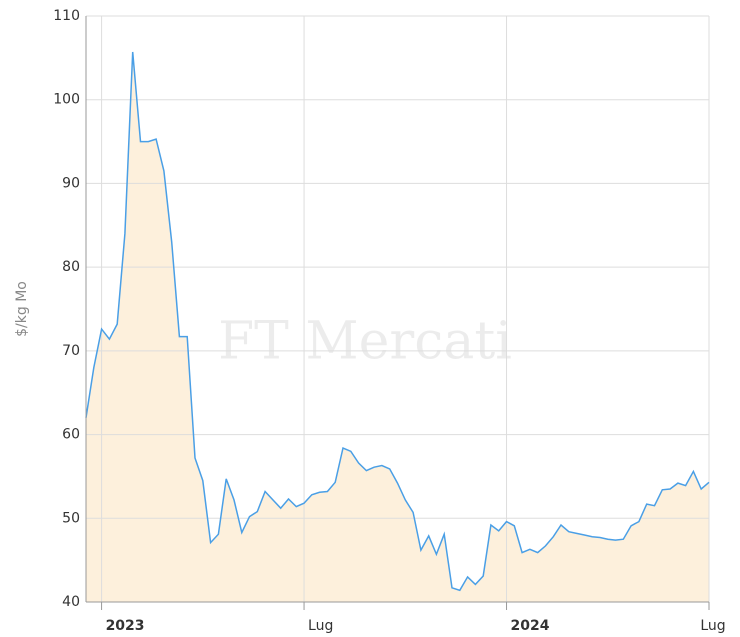 This screenshot has height=637, width=740. I want to click on y-tick-label: 90, so click(71, 183).